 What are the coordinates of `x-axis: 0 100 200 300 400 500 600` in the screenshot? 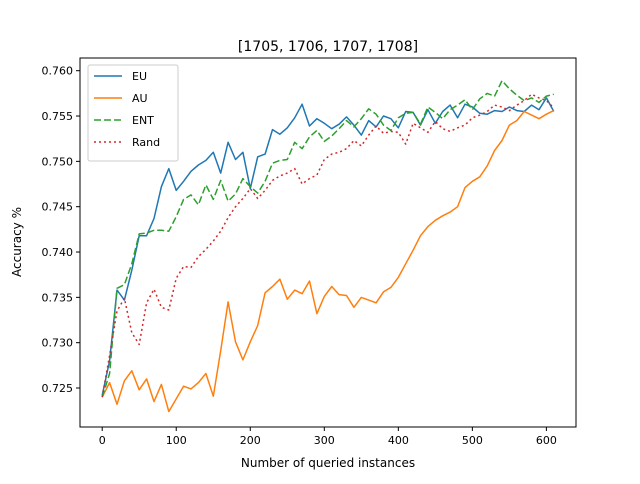 It's located at (328, 437).